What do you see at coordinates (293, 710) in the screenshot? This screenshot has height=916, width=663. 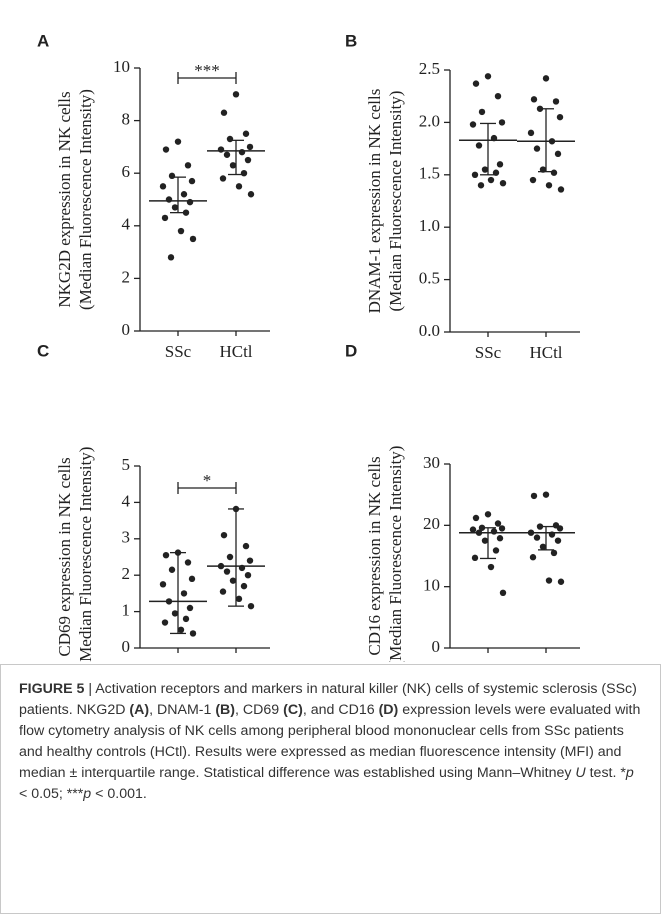 I see `caption-ref: (C)` at bounding box center [293, 710].